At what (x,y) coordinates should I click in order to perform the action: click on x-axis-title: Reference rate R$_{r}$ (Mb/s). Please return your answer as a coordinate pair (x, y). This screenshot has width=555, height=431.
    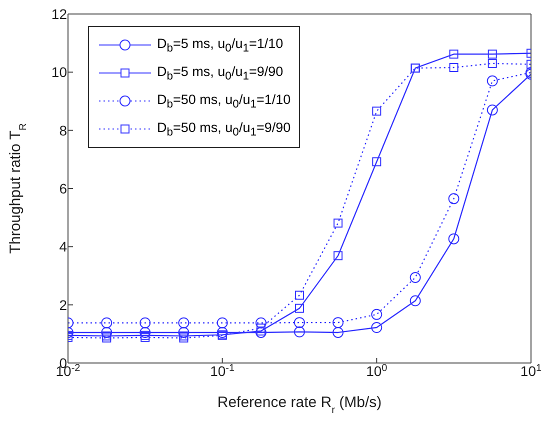
    Looking at the image, I should click on (299, 405).